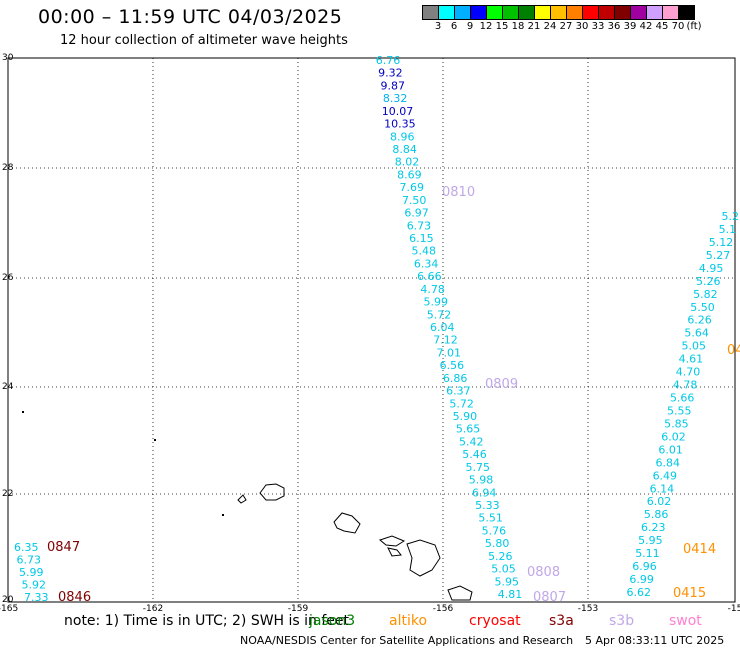 The height and width of the screenshot is (650, 740). I want to click on pass-time-label: 0414, so click(699, 549).